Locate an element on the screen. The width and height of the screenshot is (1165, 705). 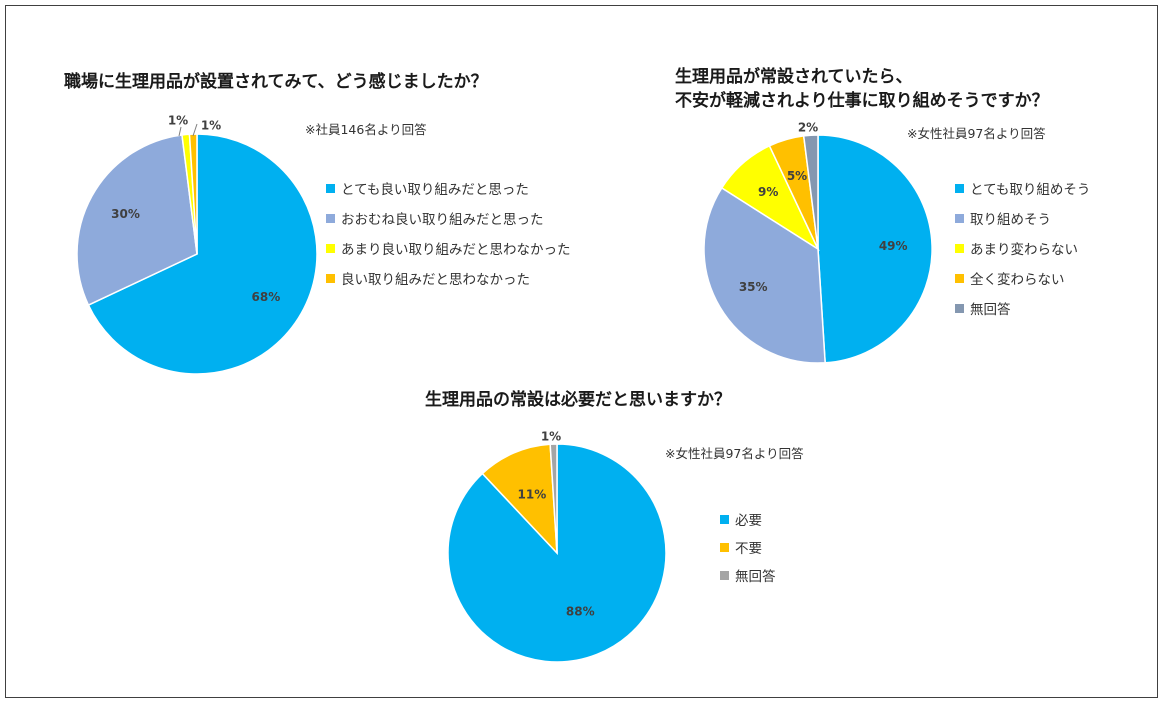
chart2-legend-label: あまり変わらない is located at coordinates (1024, 250).